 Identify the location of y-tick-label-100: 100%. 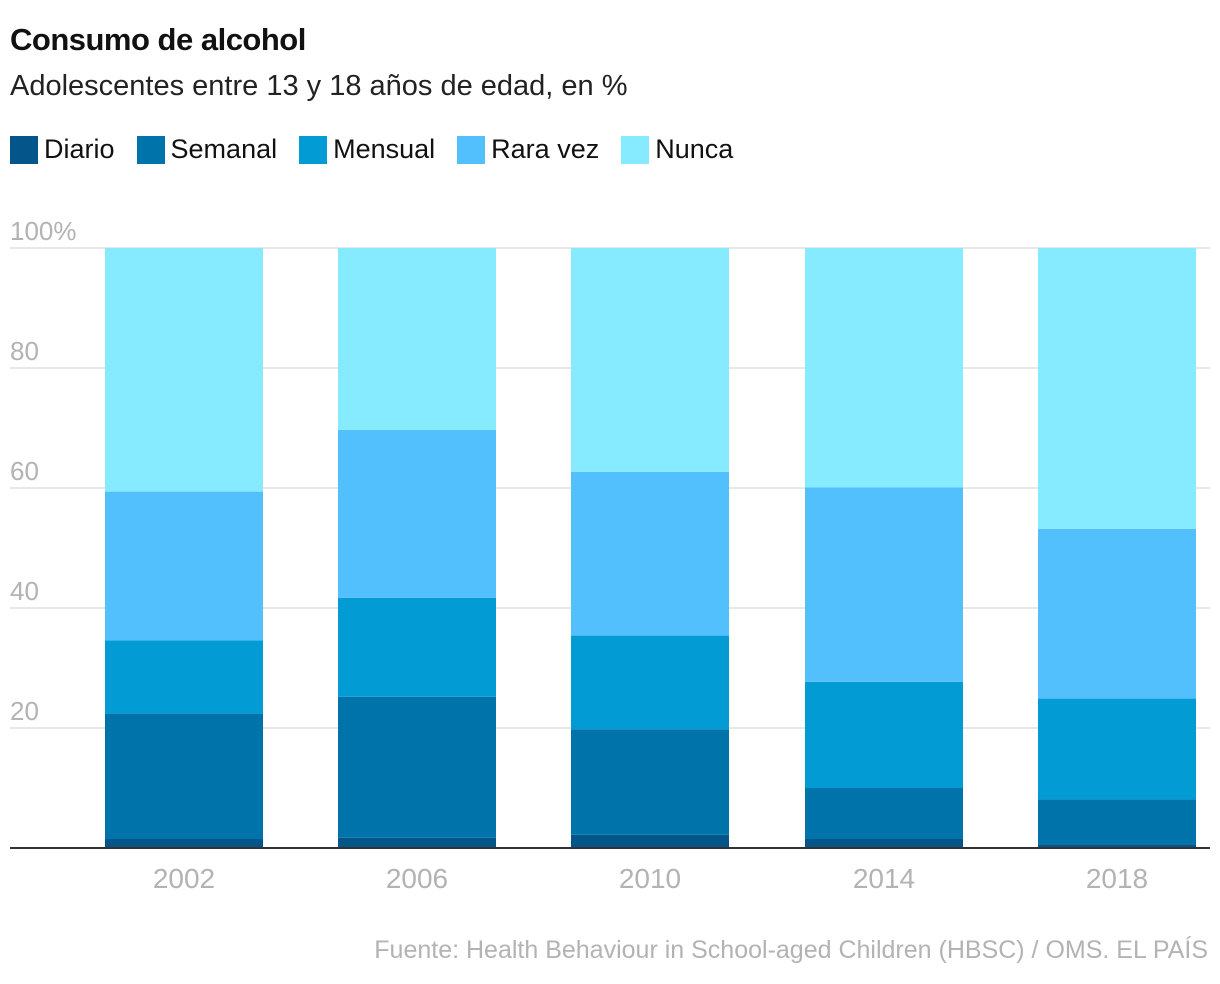
(43, 231).